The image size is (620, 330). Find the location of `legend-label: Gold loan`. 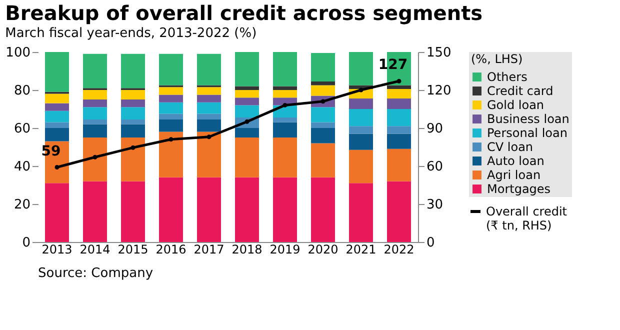

legend-label: Gold loan is located at coordinates (515, 105).